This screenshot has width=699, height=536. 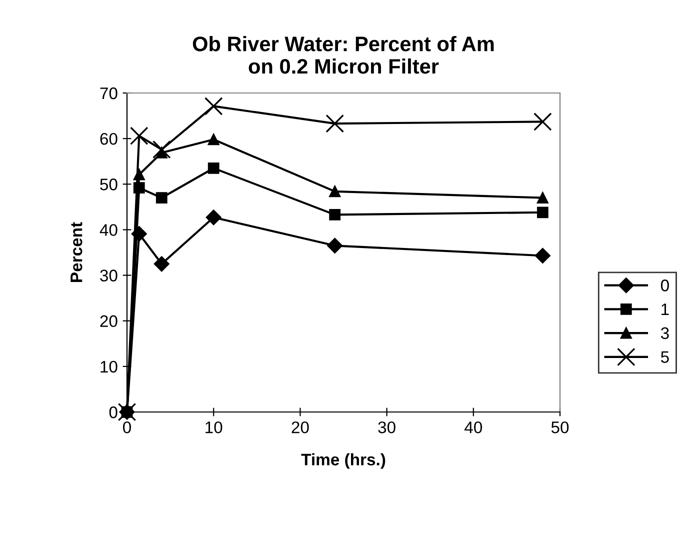 I want to click on y-tick-label: 70, so click(x=109, y=93).